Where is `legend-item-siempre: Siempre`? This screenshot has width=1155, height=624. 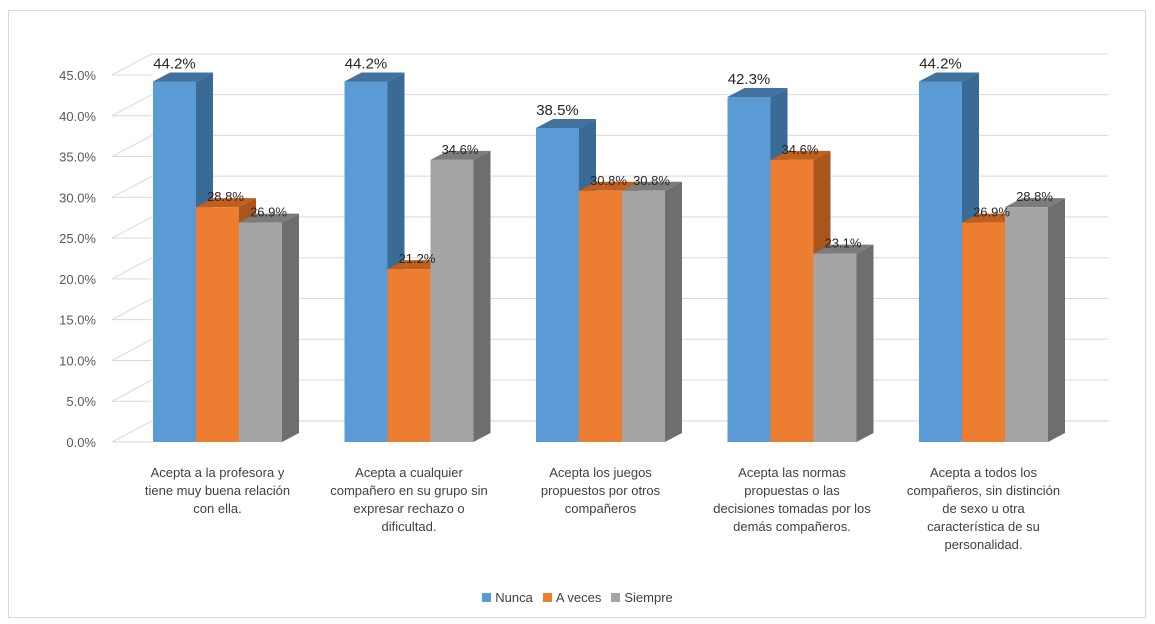 legend-item-siempre: Siempre is located at coordinates (642, 597).